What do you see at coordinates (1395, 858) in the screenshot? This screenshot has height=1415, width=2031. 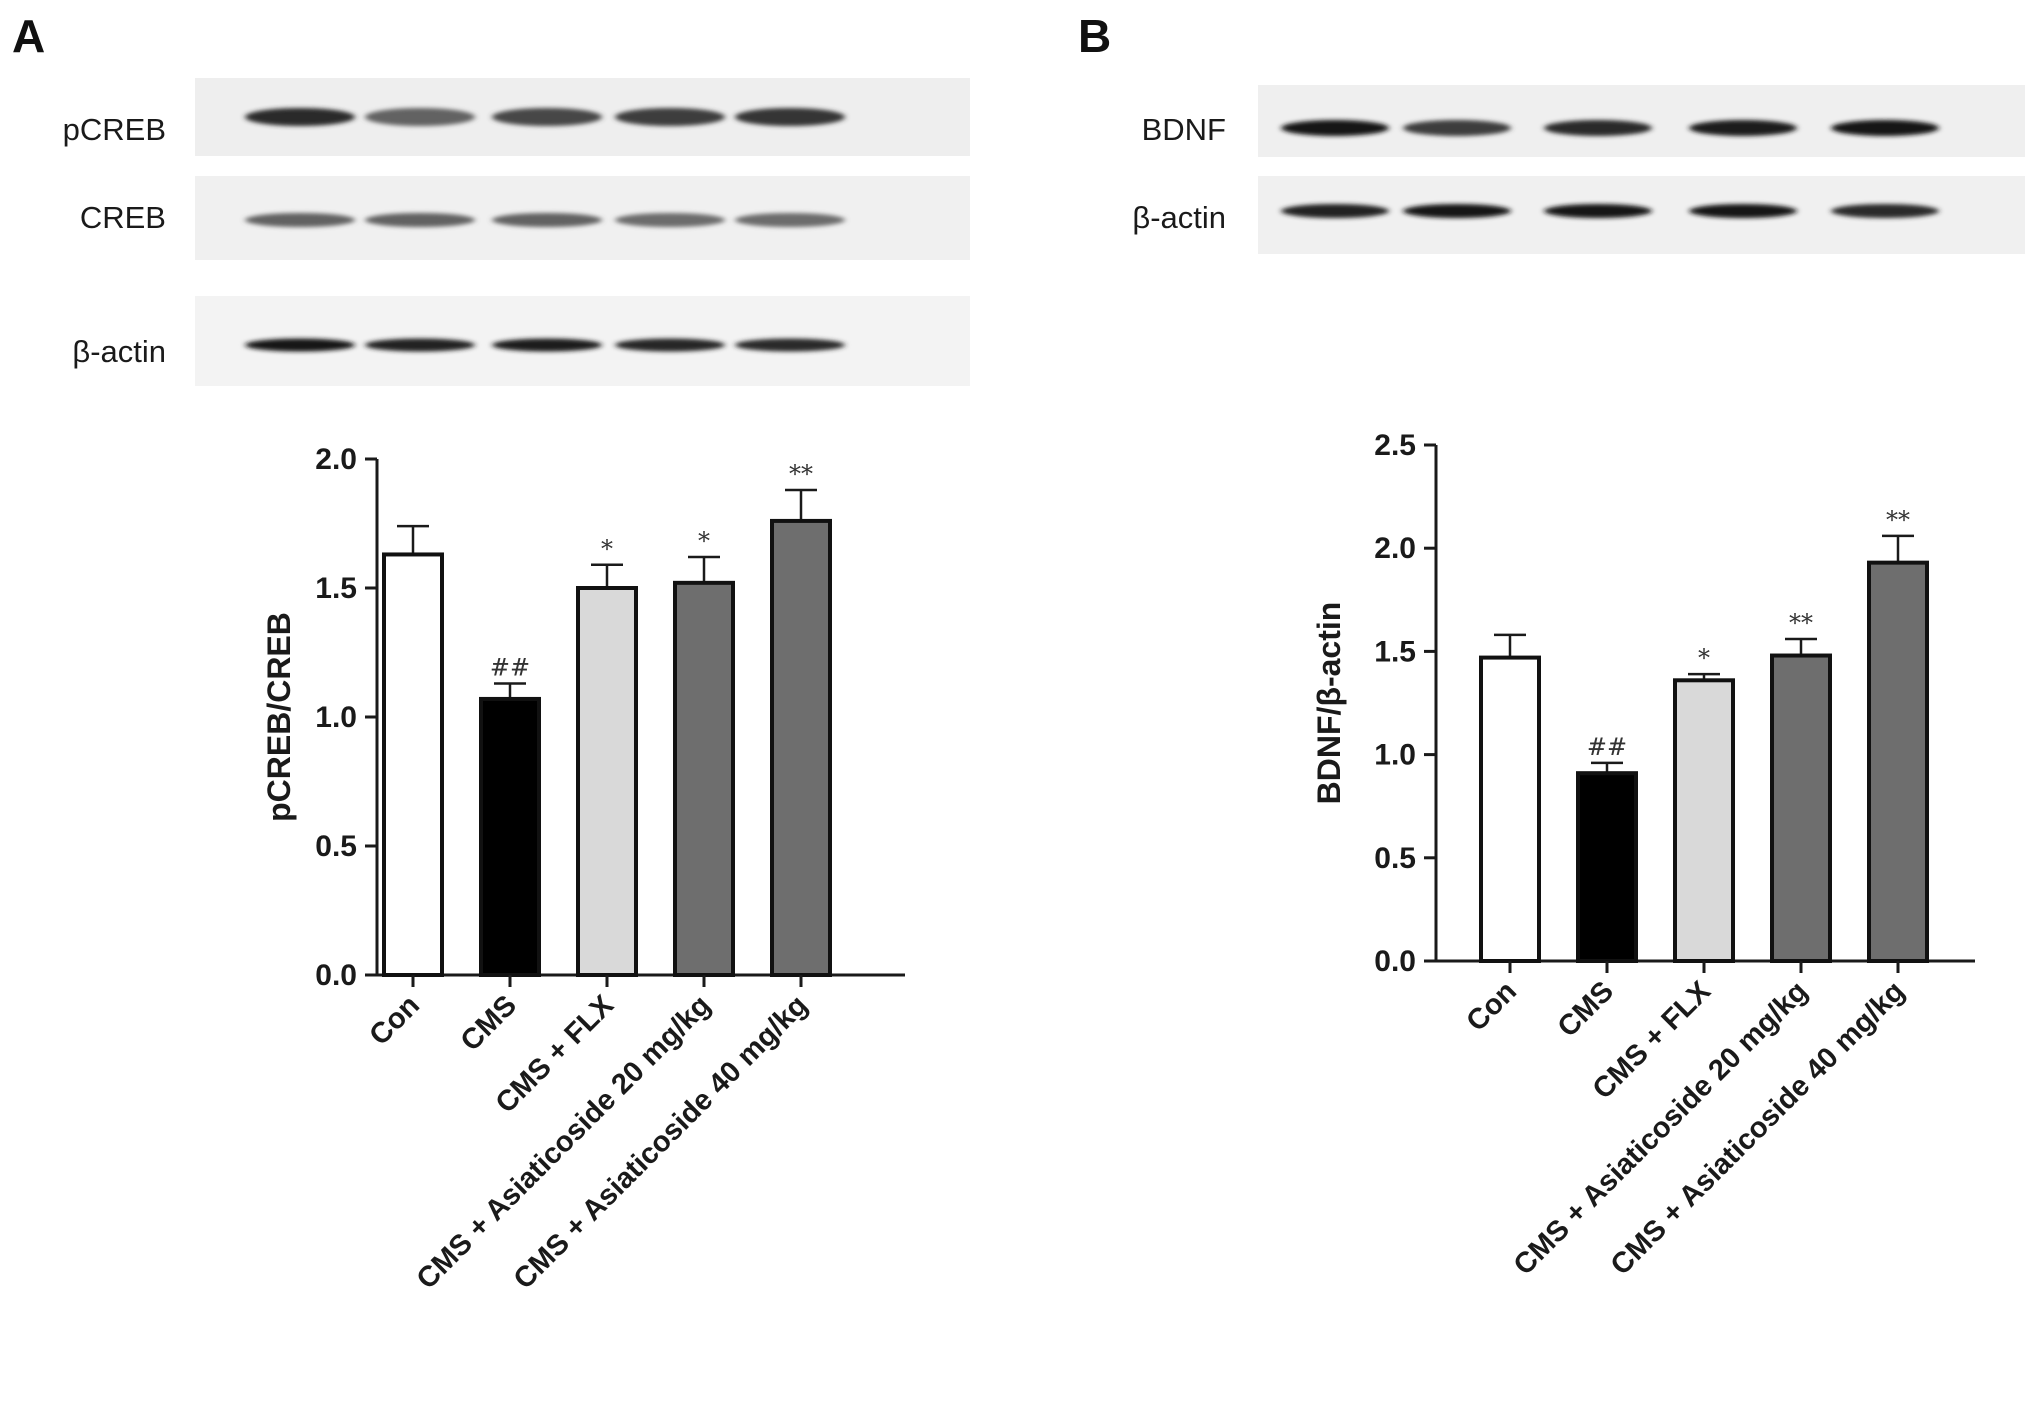 I see `chart-b-y-tick-label: 0.5` at bounding box center [1395, 858].